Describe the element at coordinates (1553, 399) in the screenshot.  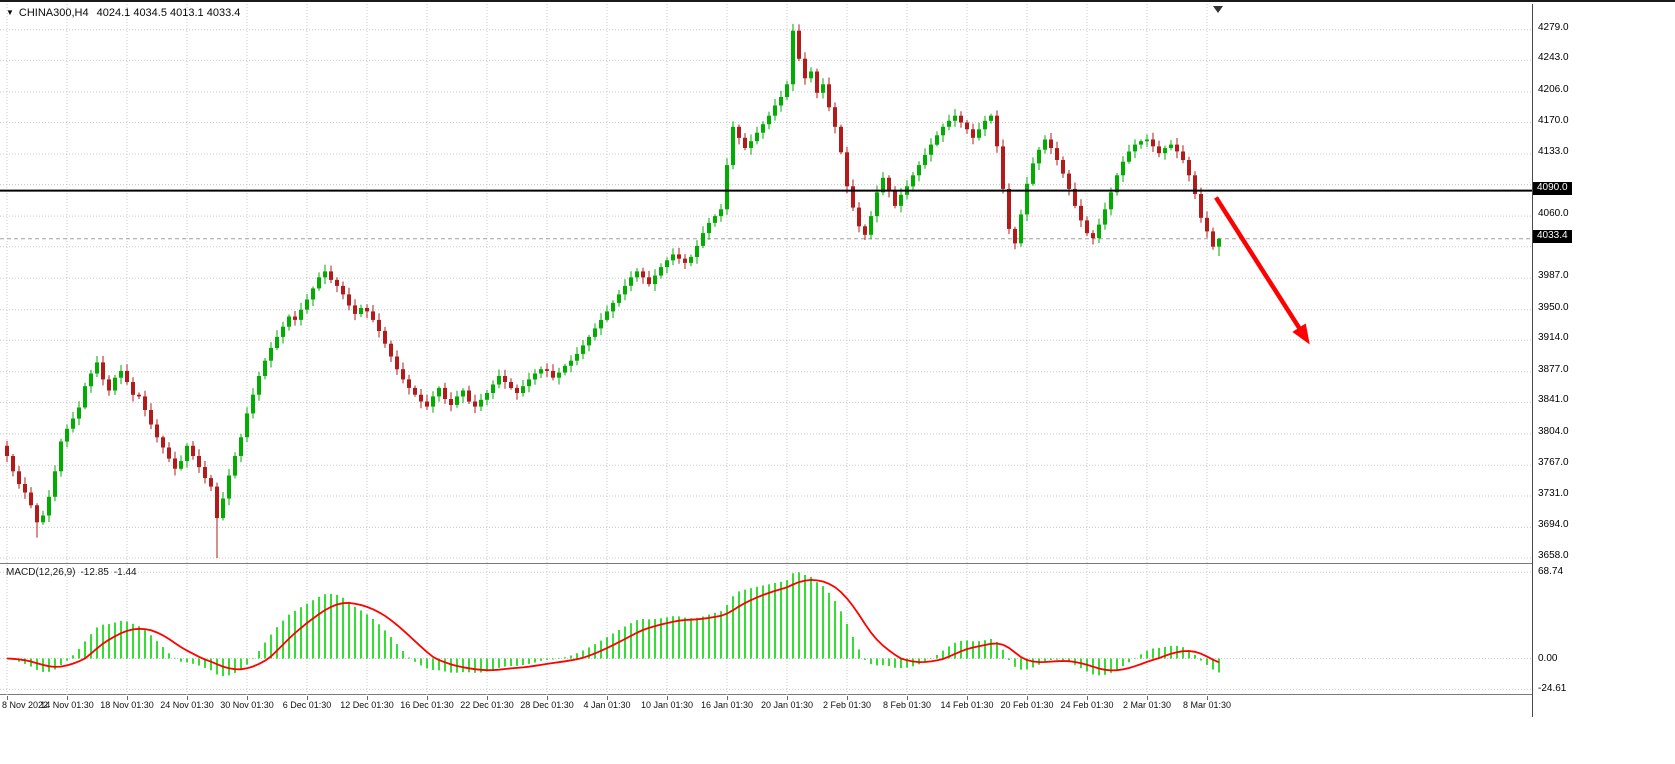
I see `price-tick-label: 3841.0` at that location.